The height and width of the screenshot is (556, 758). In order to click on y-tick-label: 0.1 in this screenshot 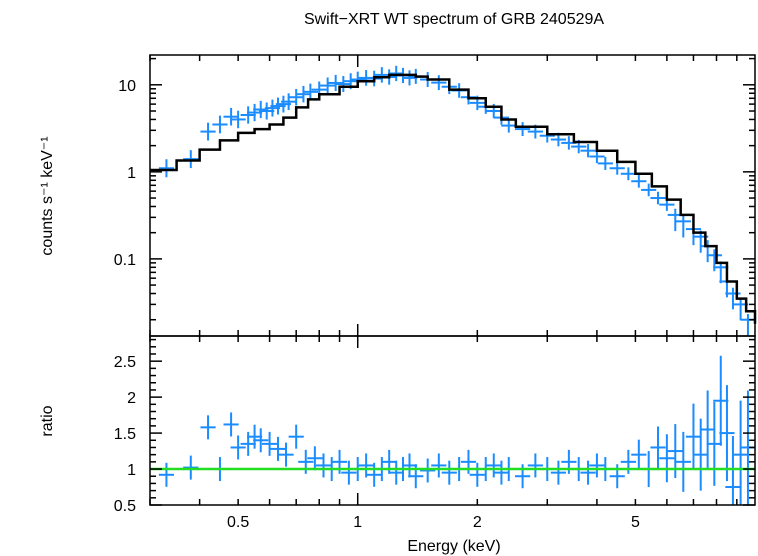, I will do `click(125, 260)`.